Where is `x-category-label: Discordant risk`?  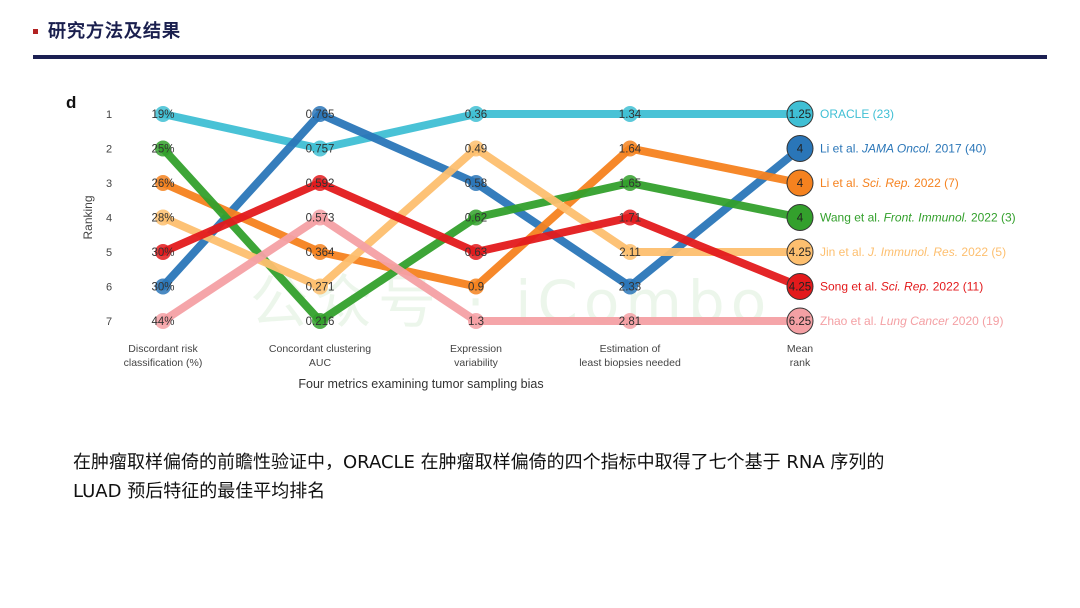 x-category-label: Discordant risk is located at coordinates (163, 349).